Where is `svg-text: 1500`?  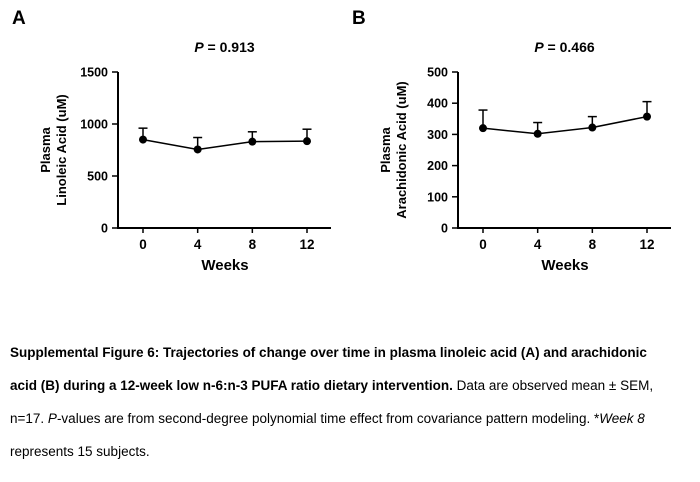
svg-text: 1500 is located at coordinates (94, 73).